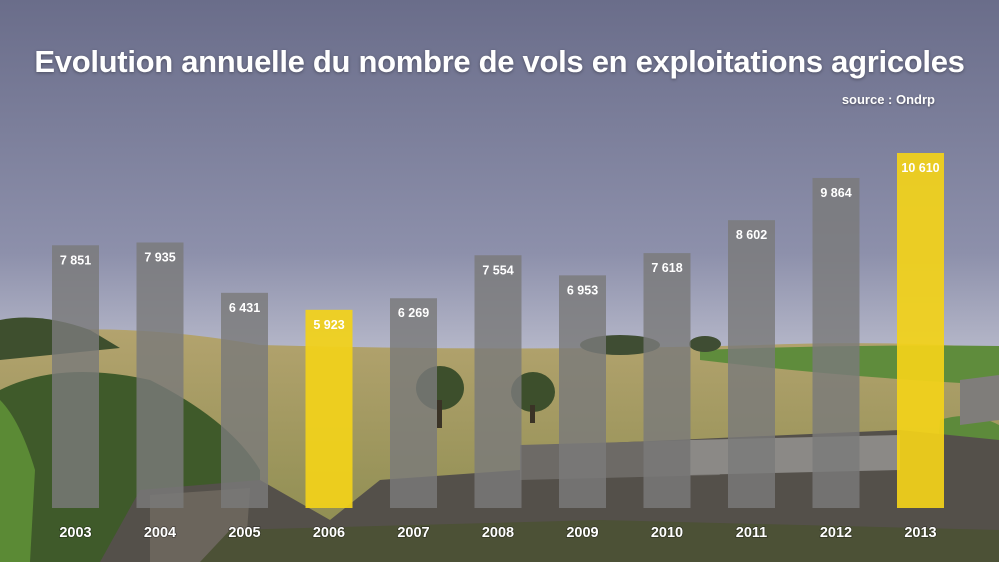 The width and height of the screenshot is (999, 562). What do you see at coordinates (413, 313) in the screenshot?
I see `value-label-2007: 6 269` at bounding box center [413, 313].